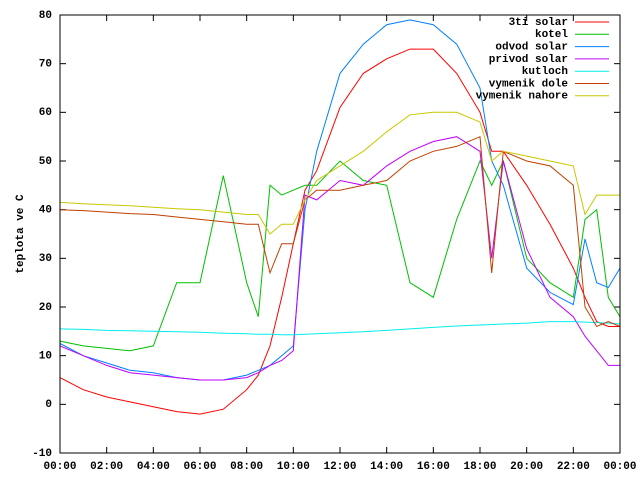 Image resolution: width=640 pixels, height=480 pixels. I want to click on y-tick-label: 60, so click(45, 113).